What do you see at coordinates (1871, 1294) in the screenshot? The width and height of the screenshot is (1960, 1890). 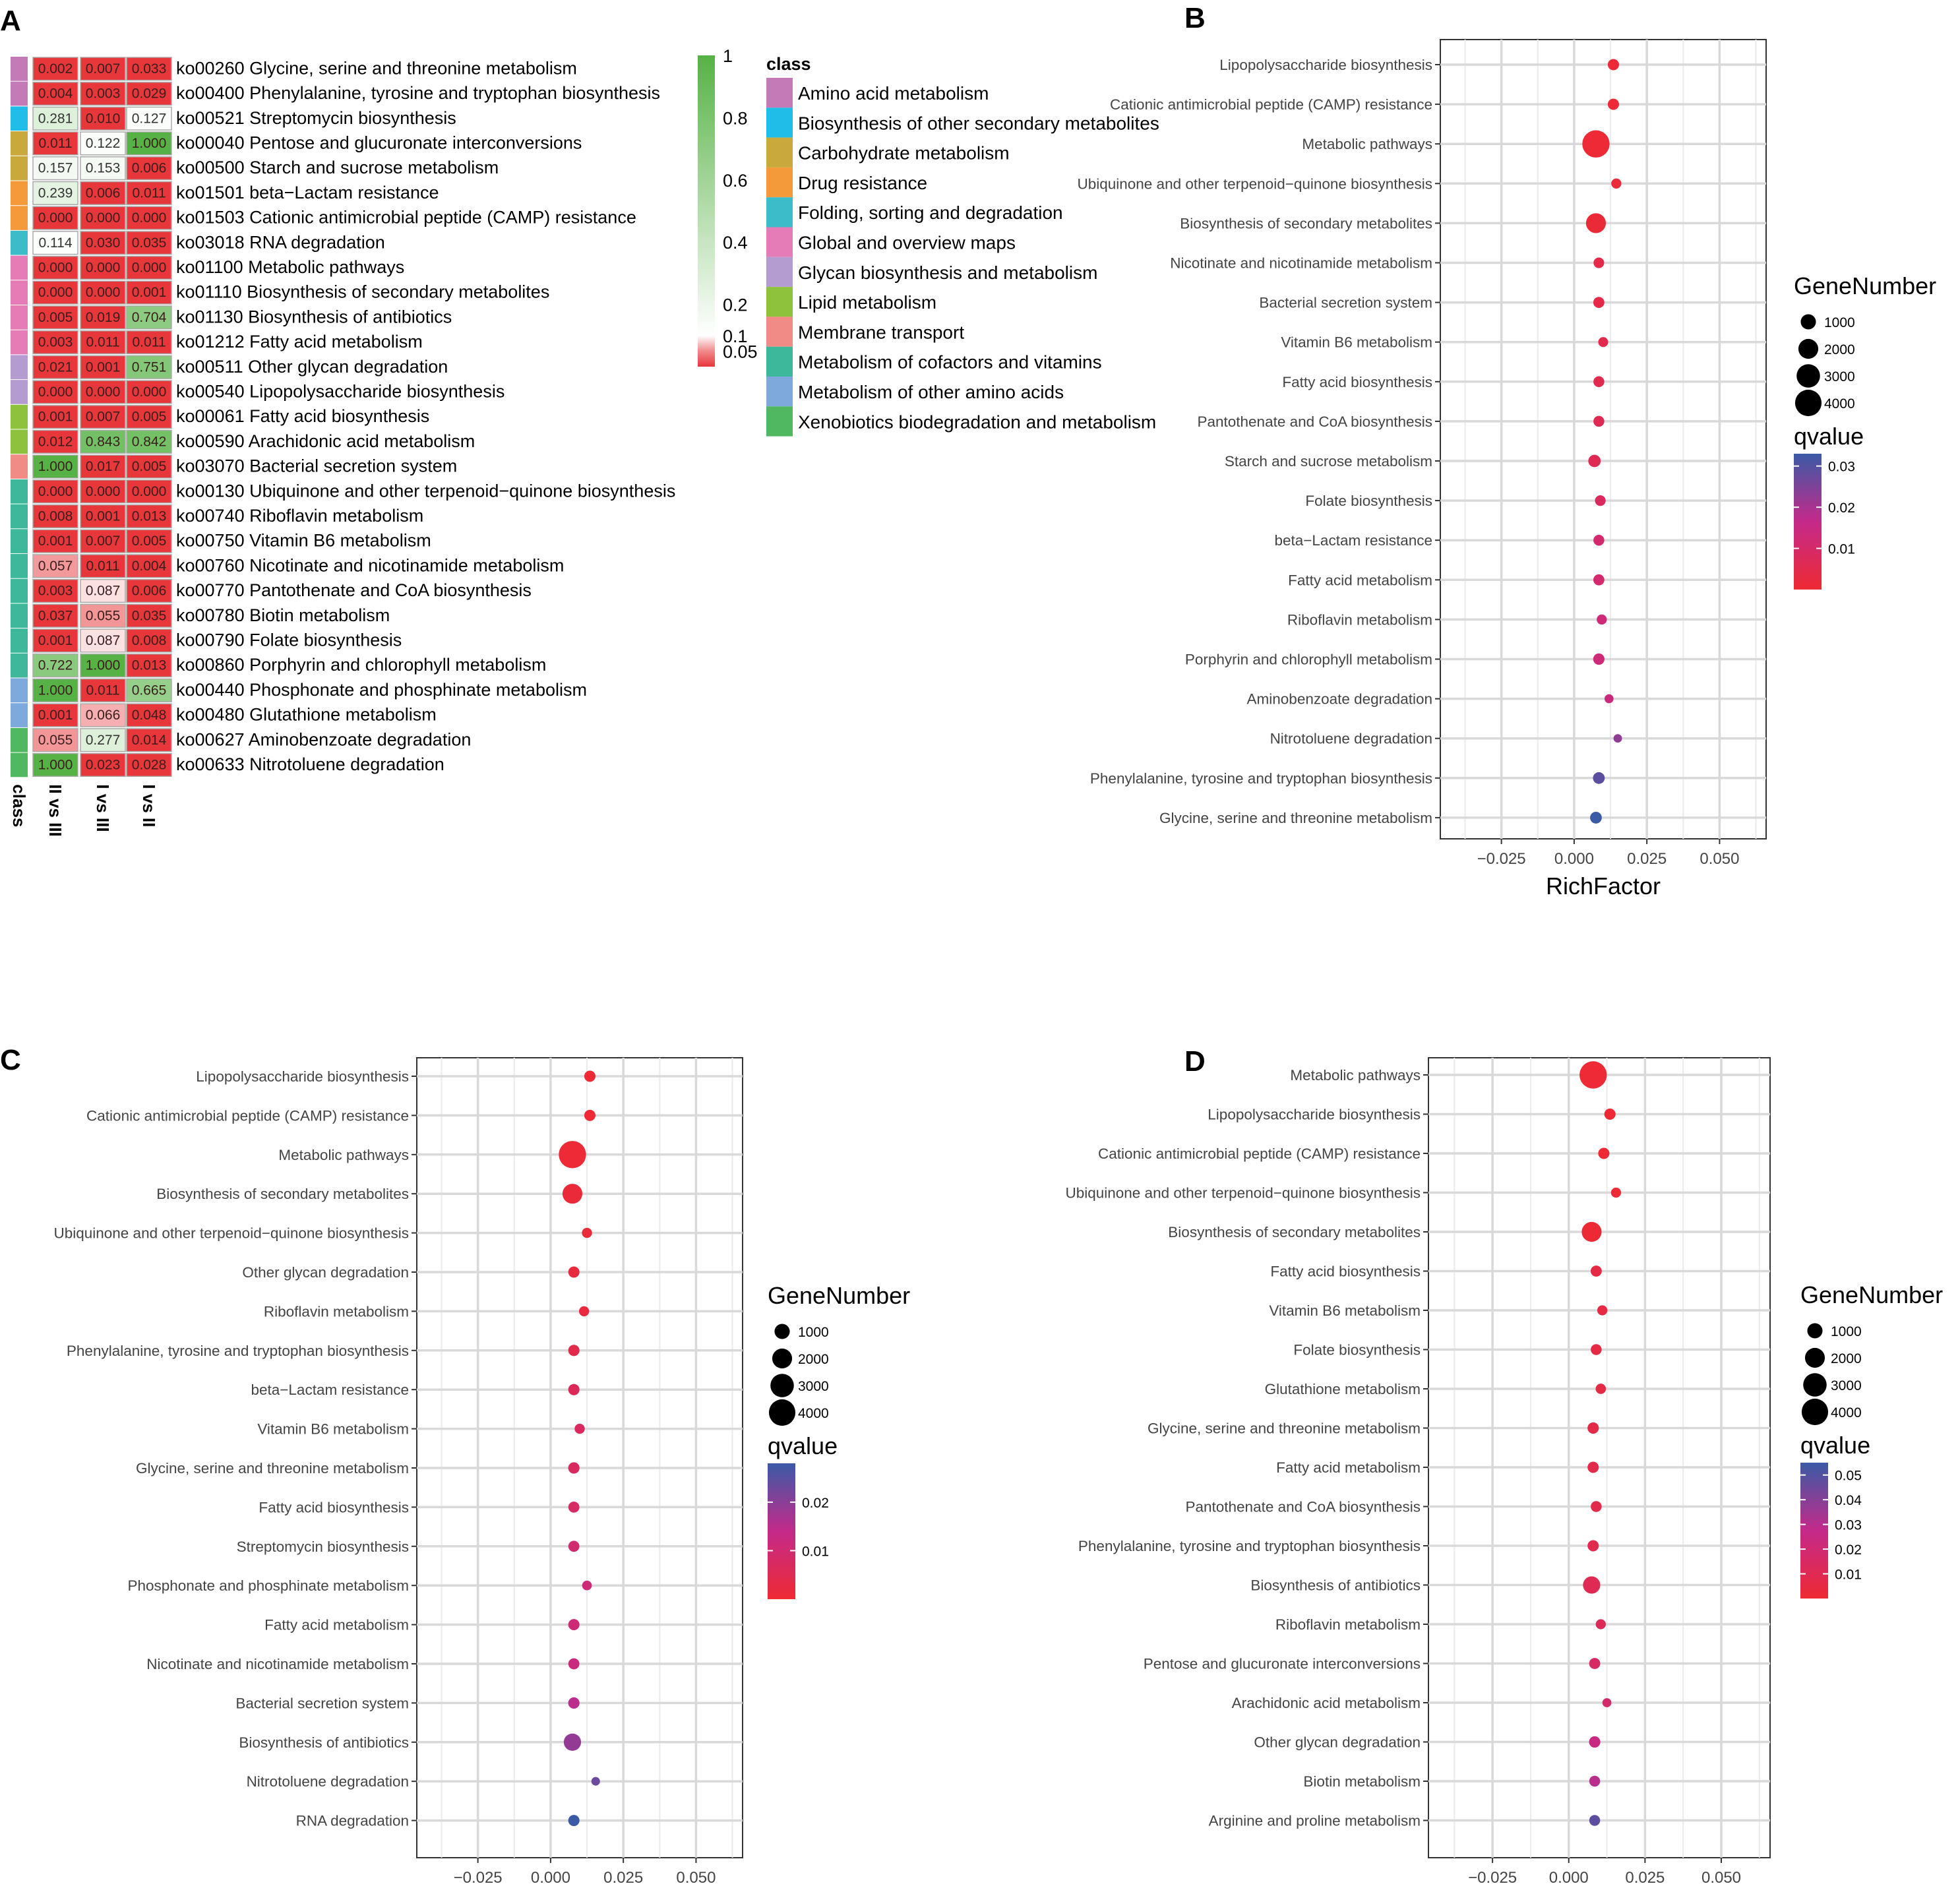 I see `size-legend-title: GeneNumber` at bounding box center [1871, 1294].